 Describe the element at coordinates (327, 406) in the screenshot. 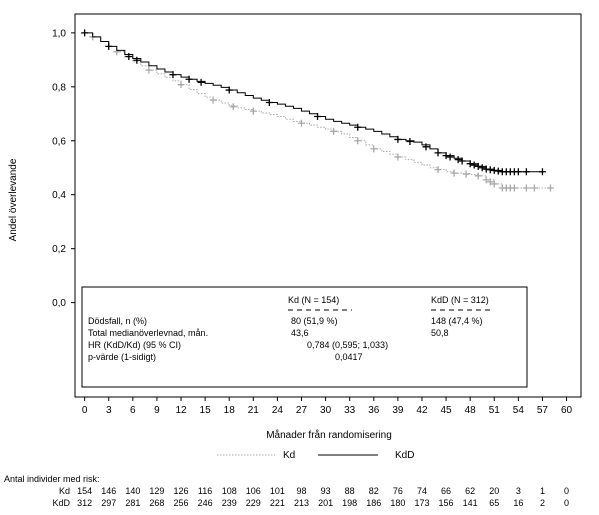

I see `x-ticks: 0 3 6 9 12 15 18 21 24 27 30 33 36 39 42 45 48 51 54 57 60` at that location.